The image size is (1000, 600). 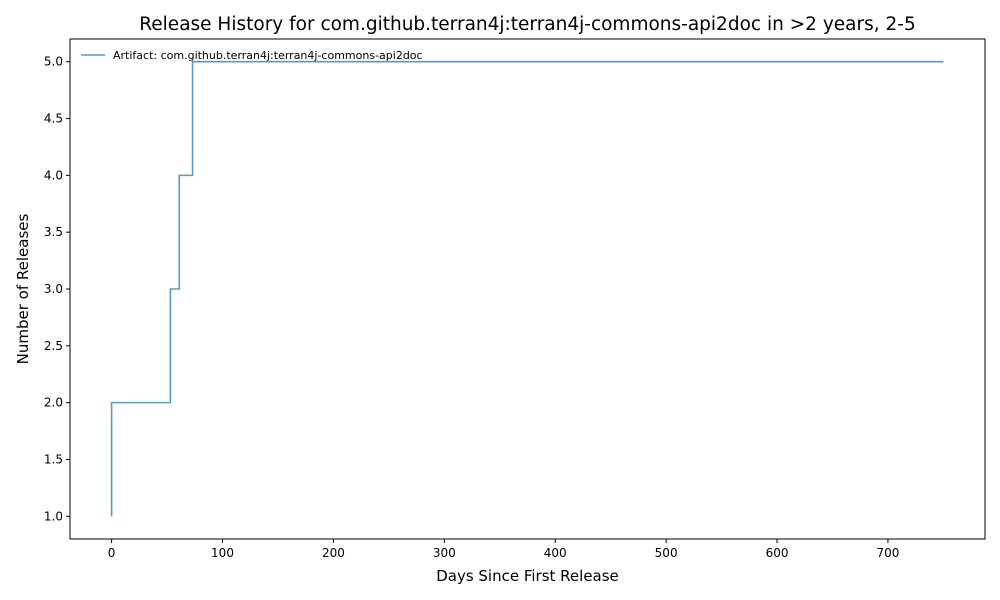 What do you see at coordinates (112, 553) in the screenshot?
I see `x-tick-label: 0` at bounding box center [112, 553].